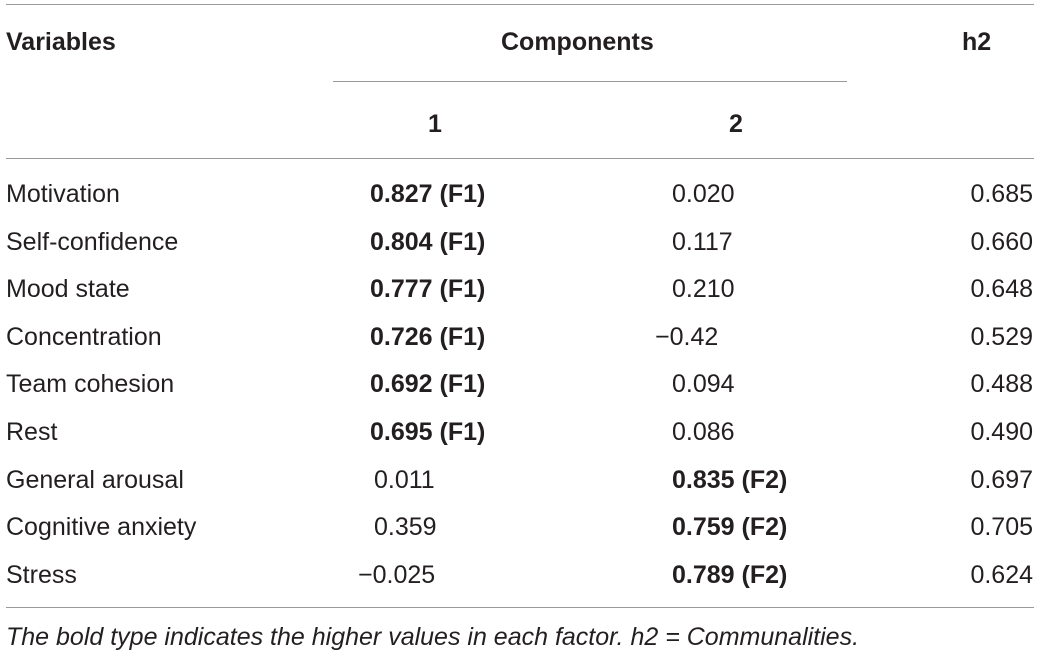 The image size is (1040, 657). Describe the element at coordinates (577, 42) in the screenshot. I see `header-components: Components` at that location.